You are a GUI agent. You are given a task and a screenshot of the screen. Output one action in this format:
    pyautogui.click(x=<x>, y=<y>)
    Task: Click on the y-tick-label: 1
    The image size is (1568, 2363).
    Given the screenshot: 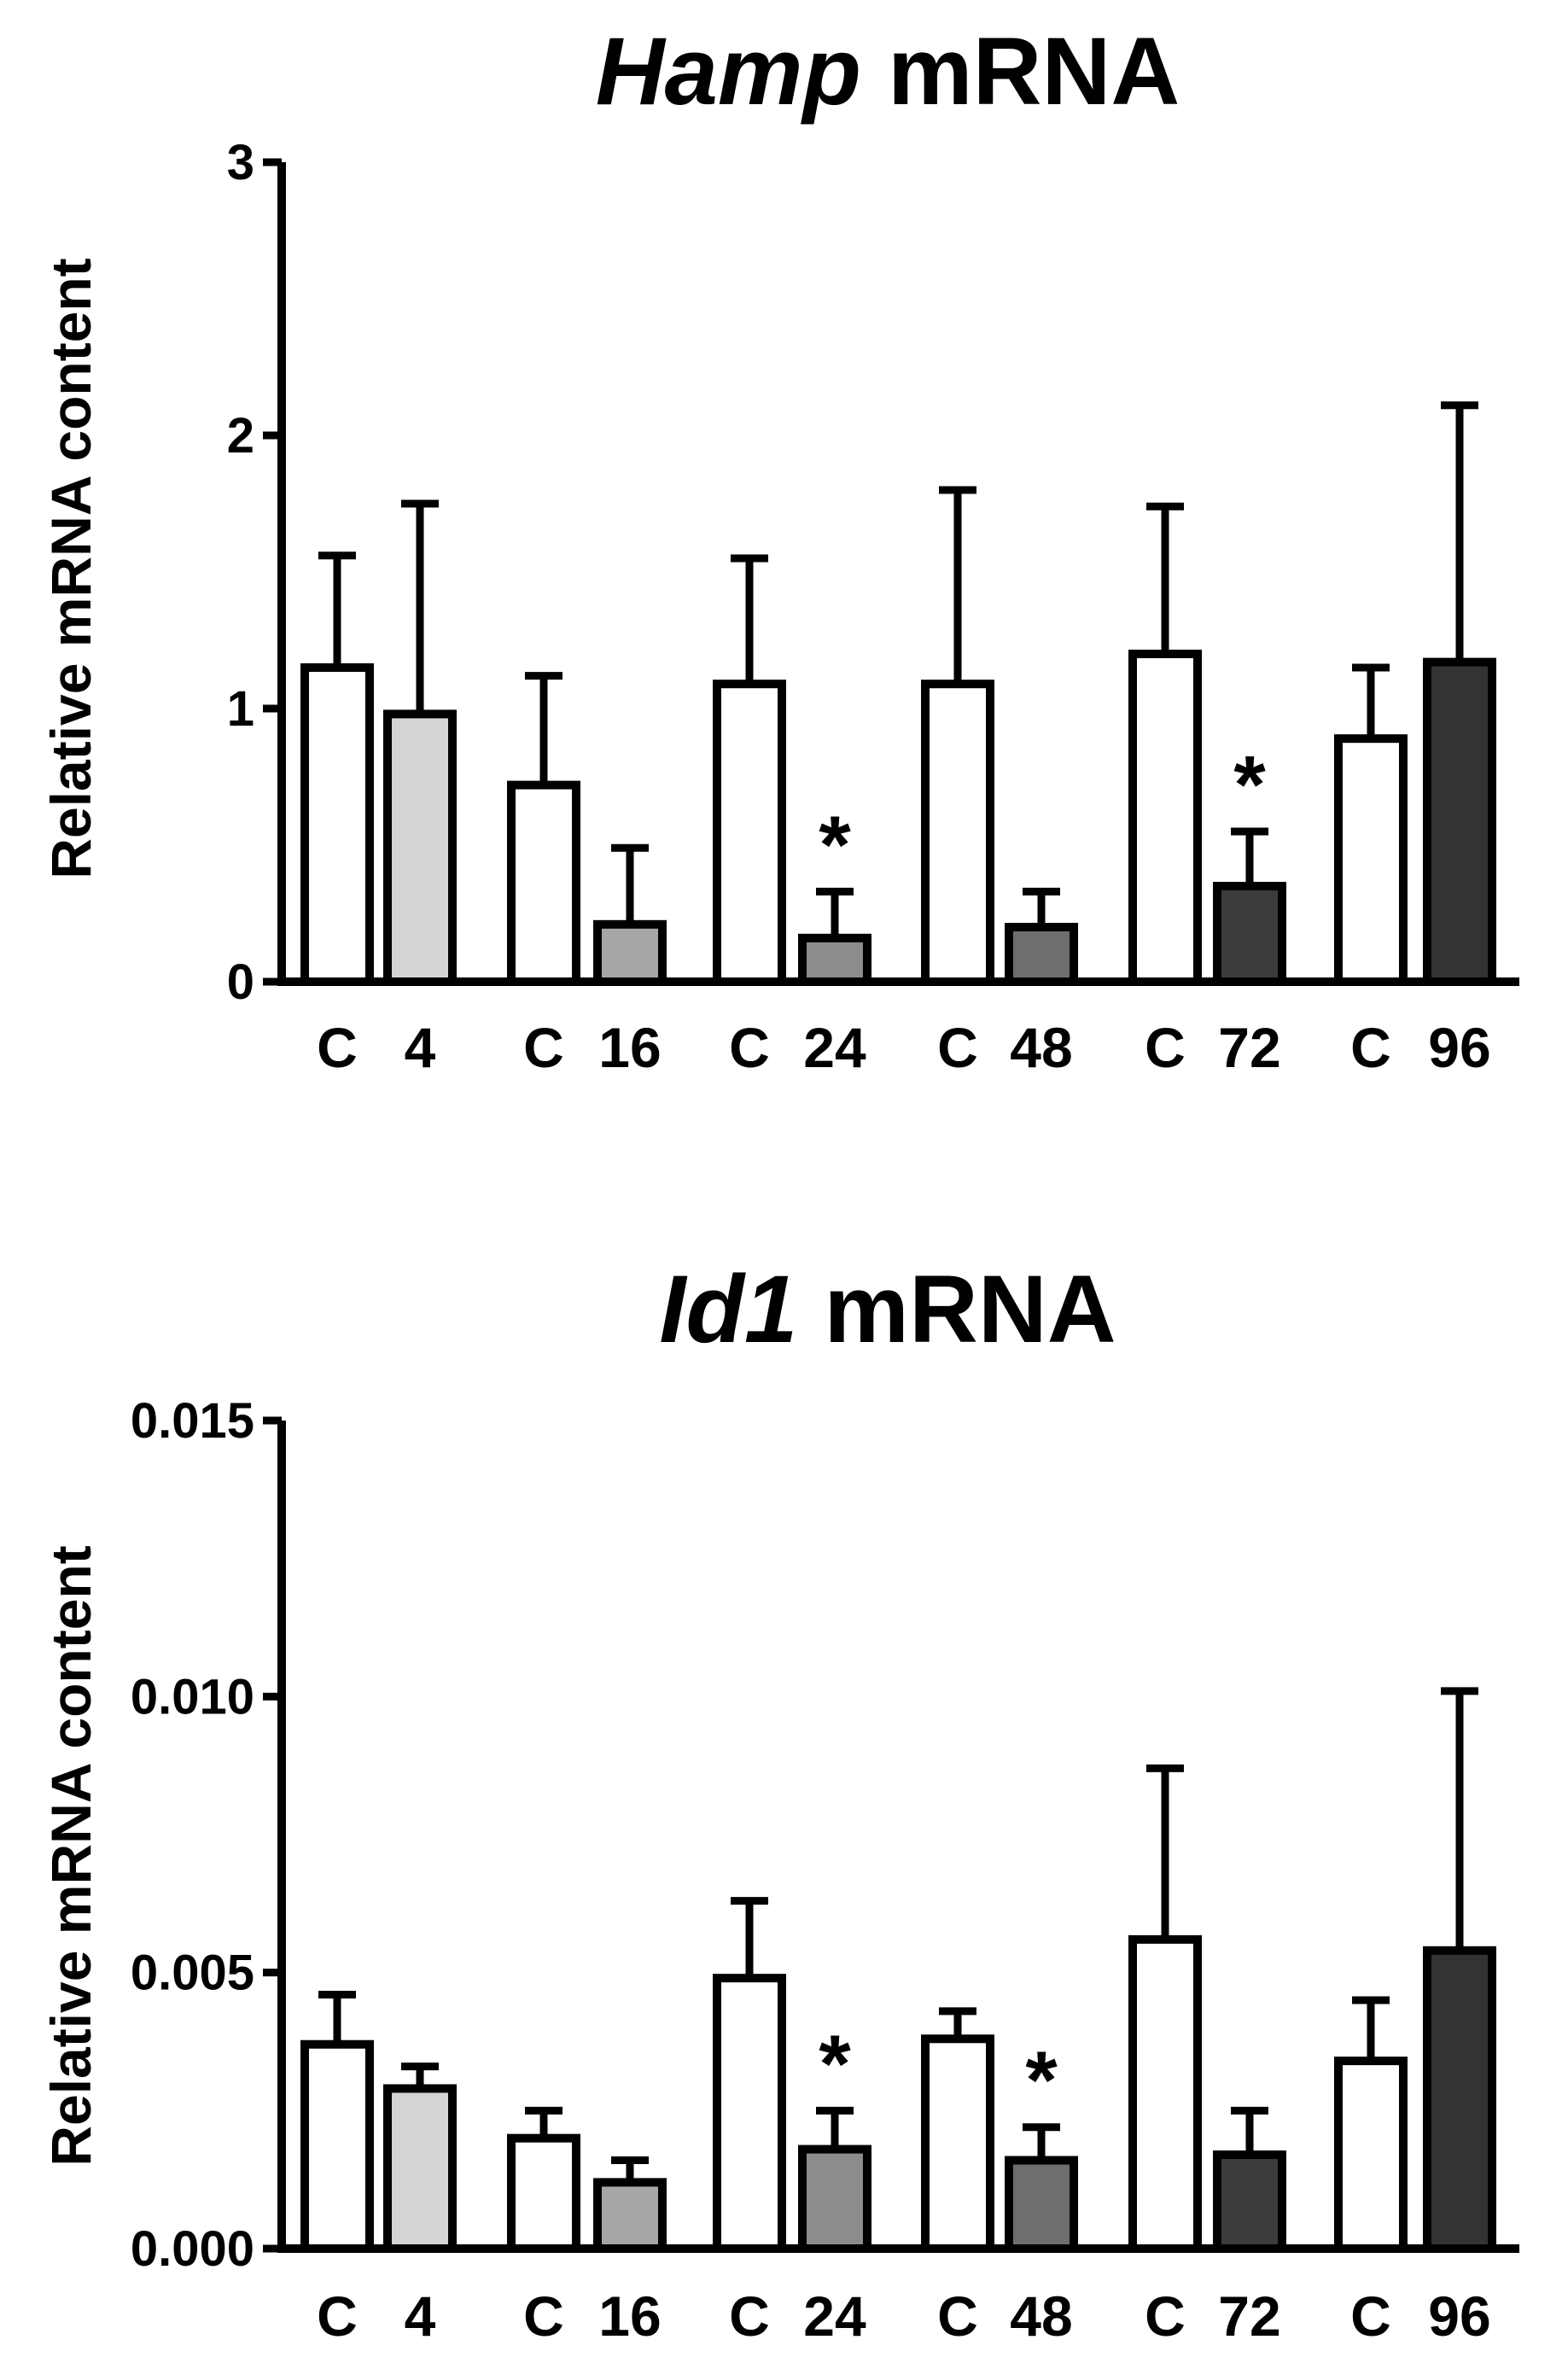 What is the action you would take?
    pyautogui.click(x=241, y=709)
    